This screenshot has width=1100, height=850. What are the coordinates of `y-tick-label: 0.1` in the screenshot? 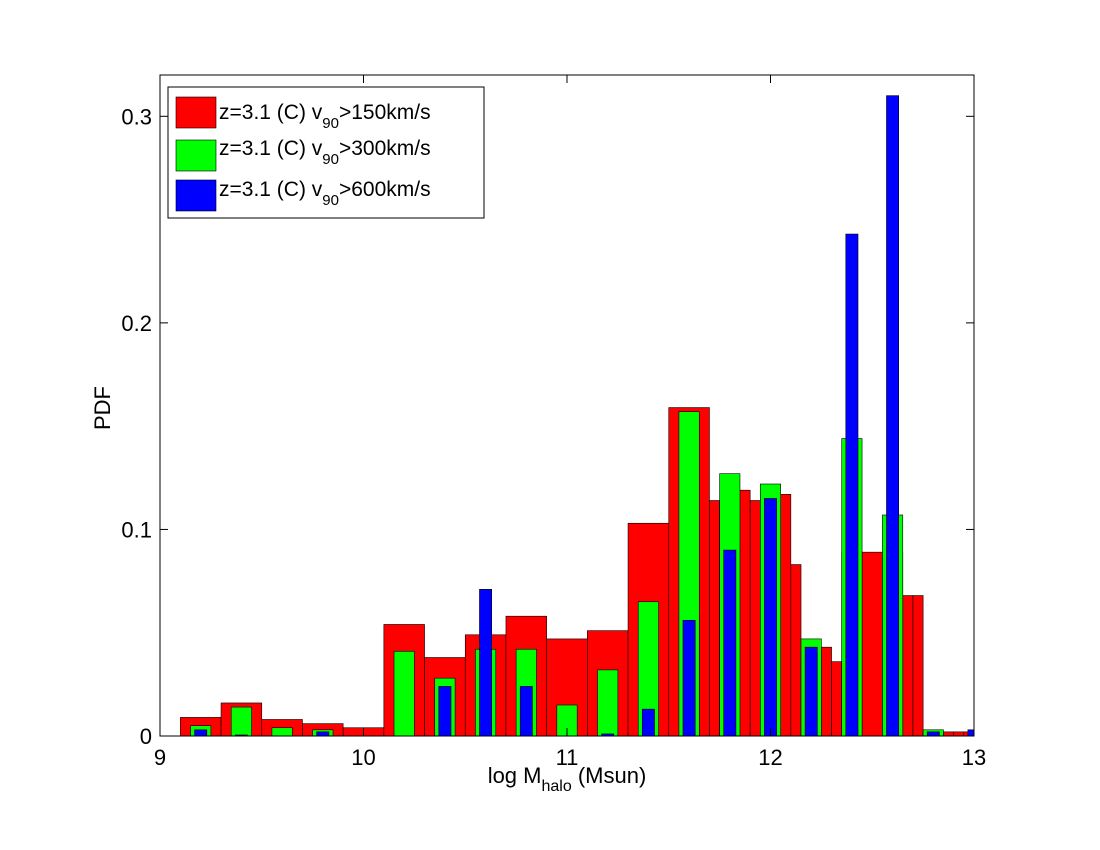 It's located at (136, 529).